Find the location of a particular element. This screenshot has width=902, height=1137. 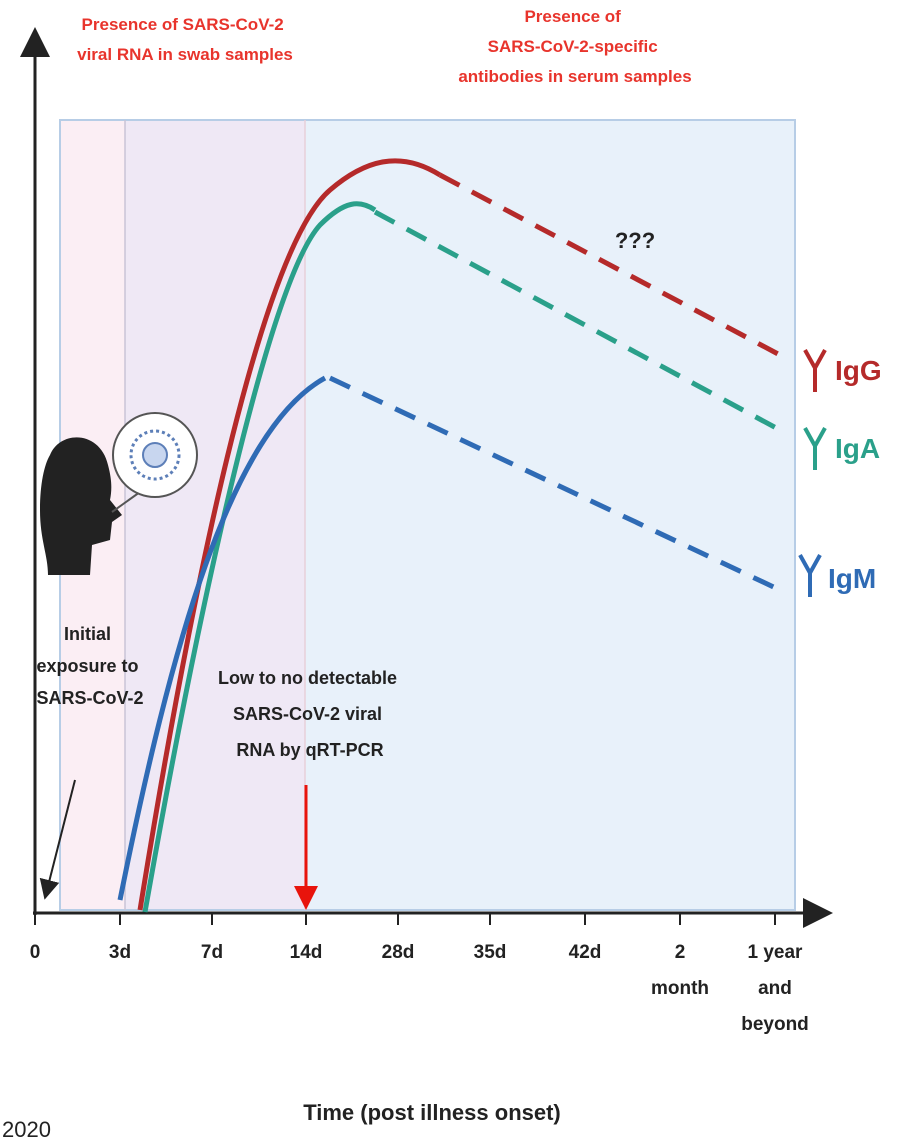

legend-label: IgA is located at coordinates (857, 448).